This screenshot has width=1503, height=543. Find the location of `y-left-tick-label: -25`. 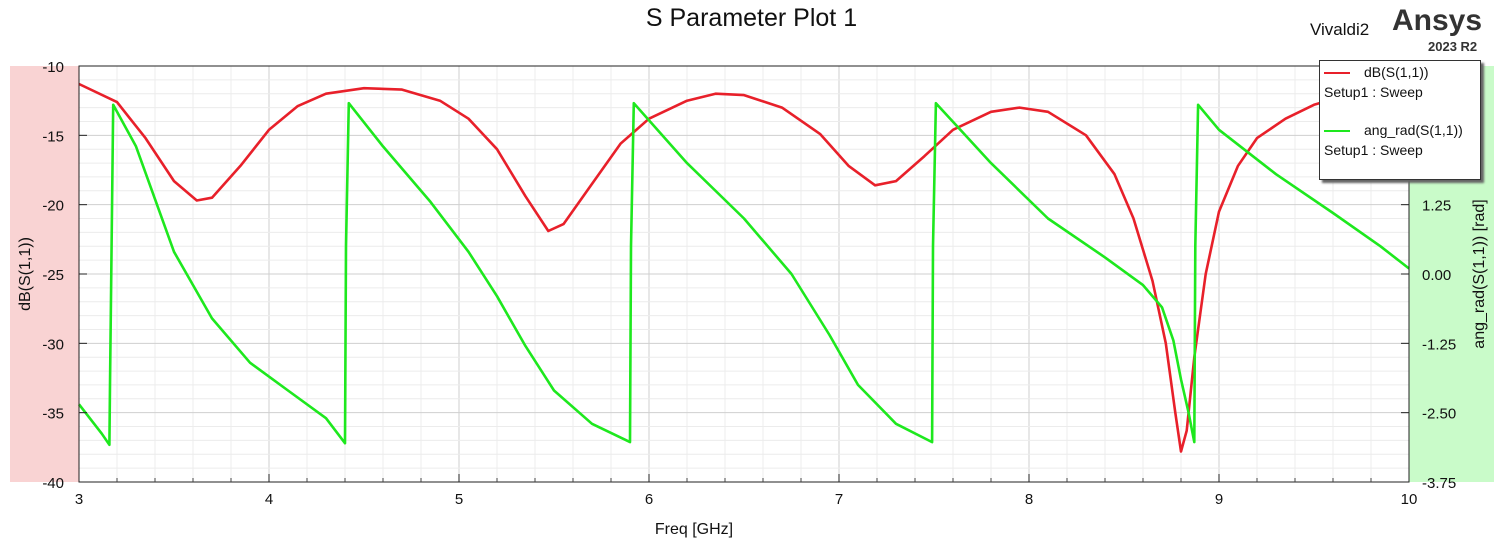

y-left-tick-label: -25 is located at coordinates (53, 275).